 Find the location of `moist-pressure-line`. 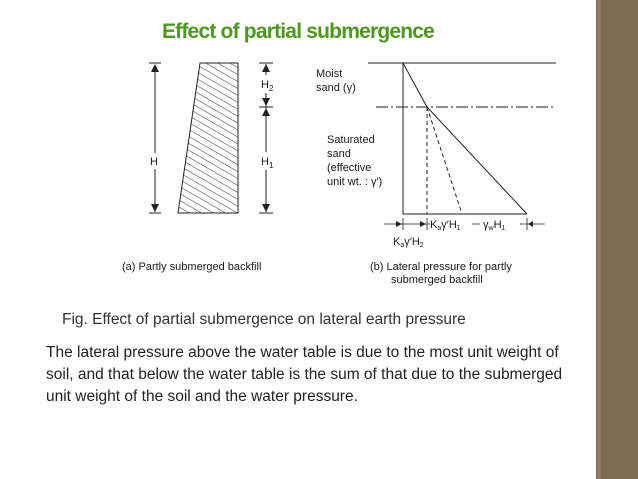

moist-pressure-line is located at coordinates (415, 85).